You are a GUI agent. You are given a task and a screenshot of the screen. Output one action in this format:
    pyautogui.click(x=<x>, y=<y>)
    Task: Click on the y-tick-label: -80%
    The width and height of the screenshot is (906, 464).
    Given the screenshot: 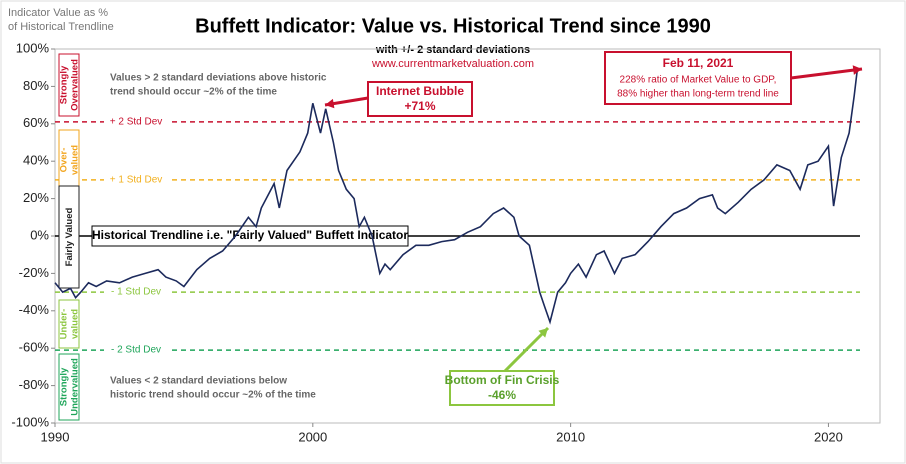 What is the action you would take?
    pyautogui.click(x=34, y=384)
    